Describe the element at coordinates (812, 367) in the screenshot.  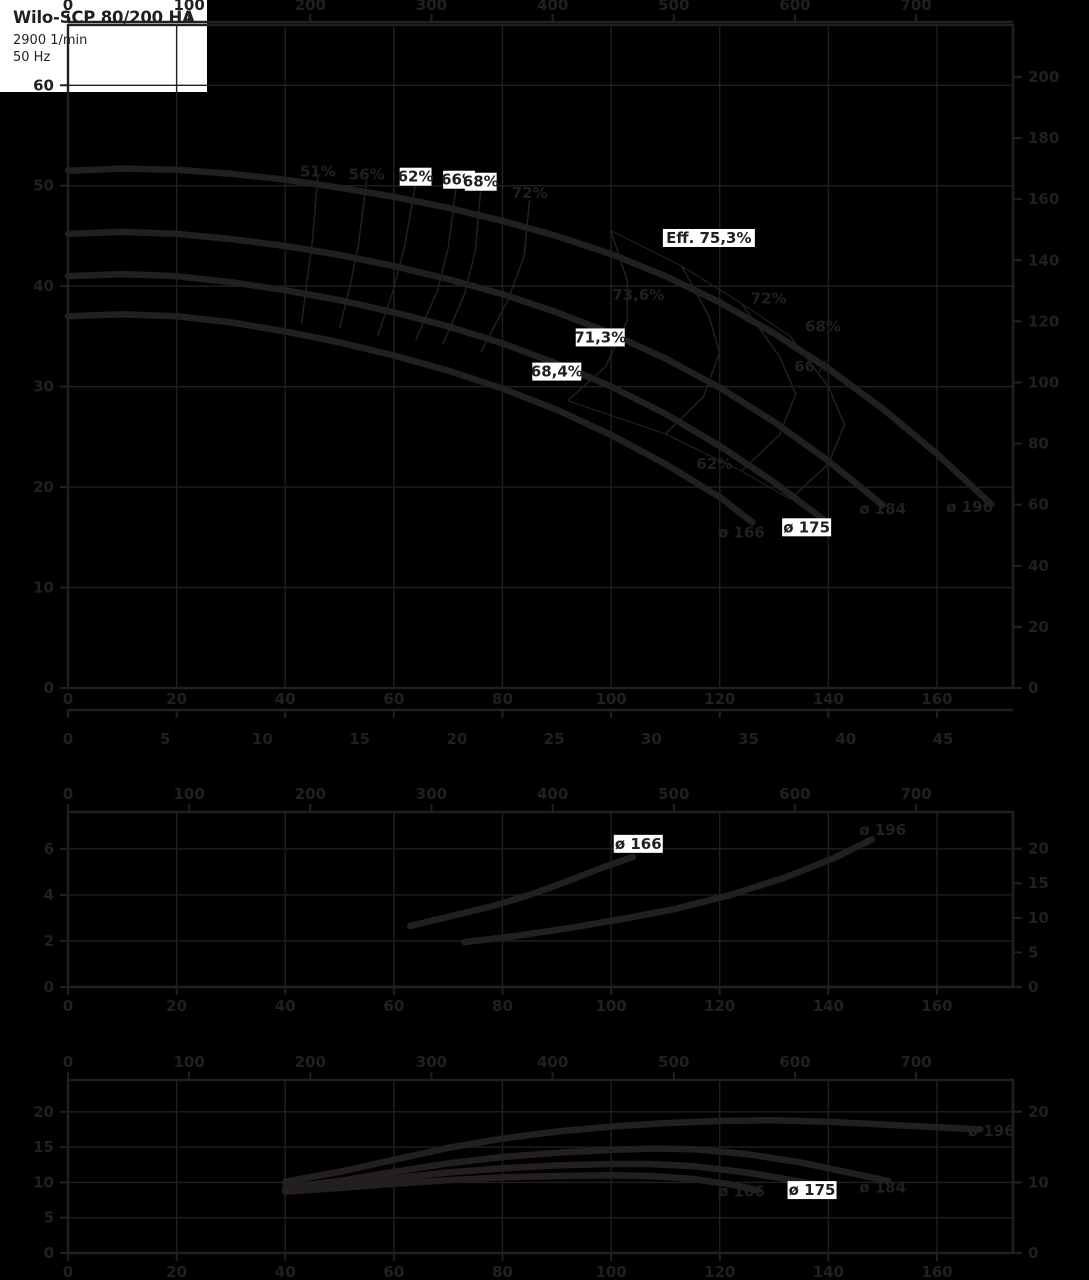
I see `chart-annotation: 66%` at that location.